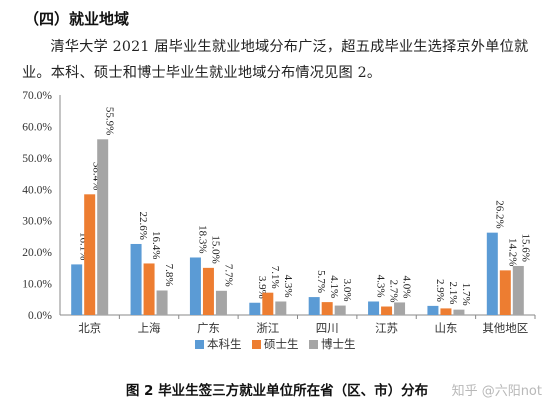 The image size is (554, 408). What do you see at coordinates (347, 290) in the screenshot?
I see `data-label: 3.0%` at bounding box center [347, 290].